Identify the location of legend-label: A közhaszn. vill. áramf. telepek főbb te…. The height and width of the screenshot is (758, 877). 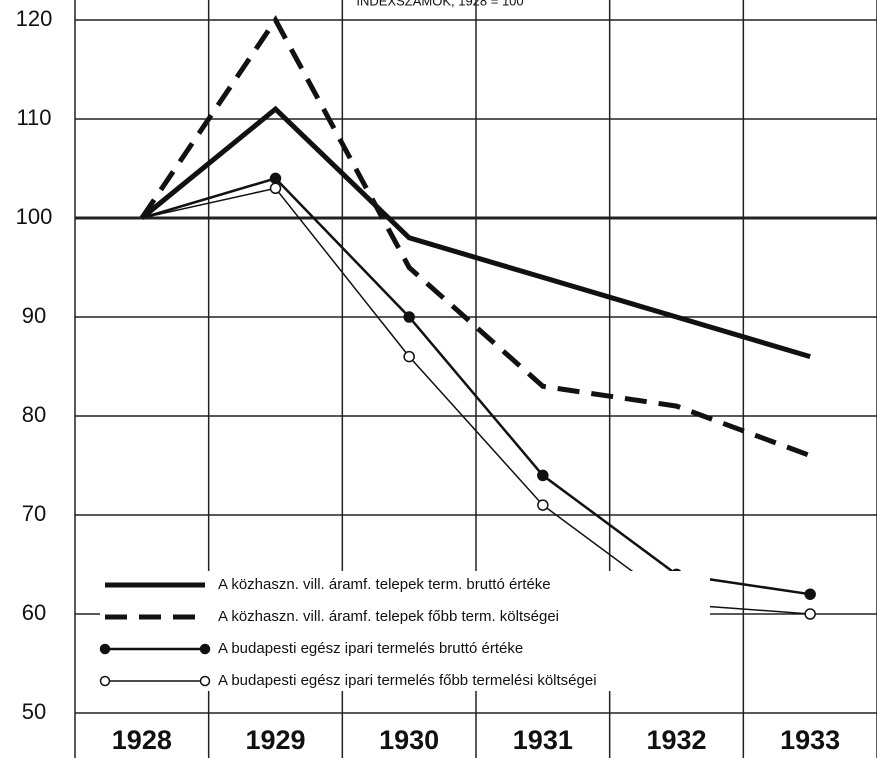
(388, 616).